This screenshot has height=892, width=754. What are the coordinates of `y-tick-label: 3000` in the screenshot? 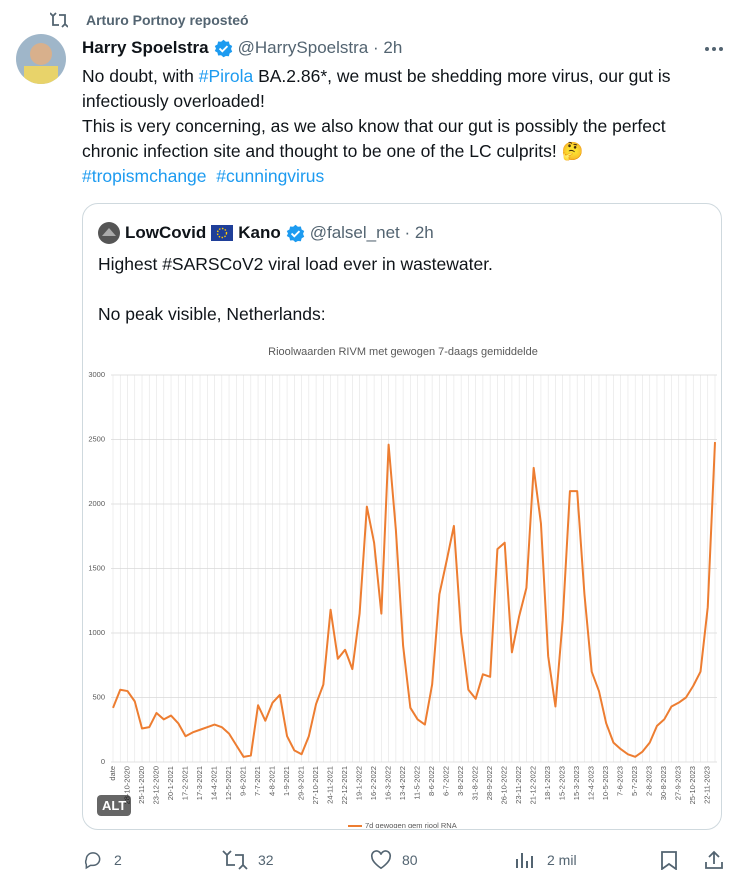 It's located at (96, 374).